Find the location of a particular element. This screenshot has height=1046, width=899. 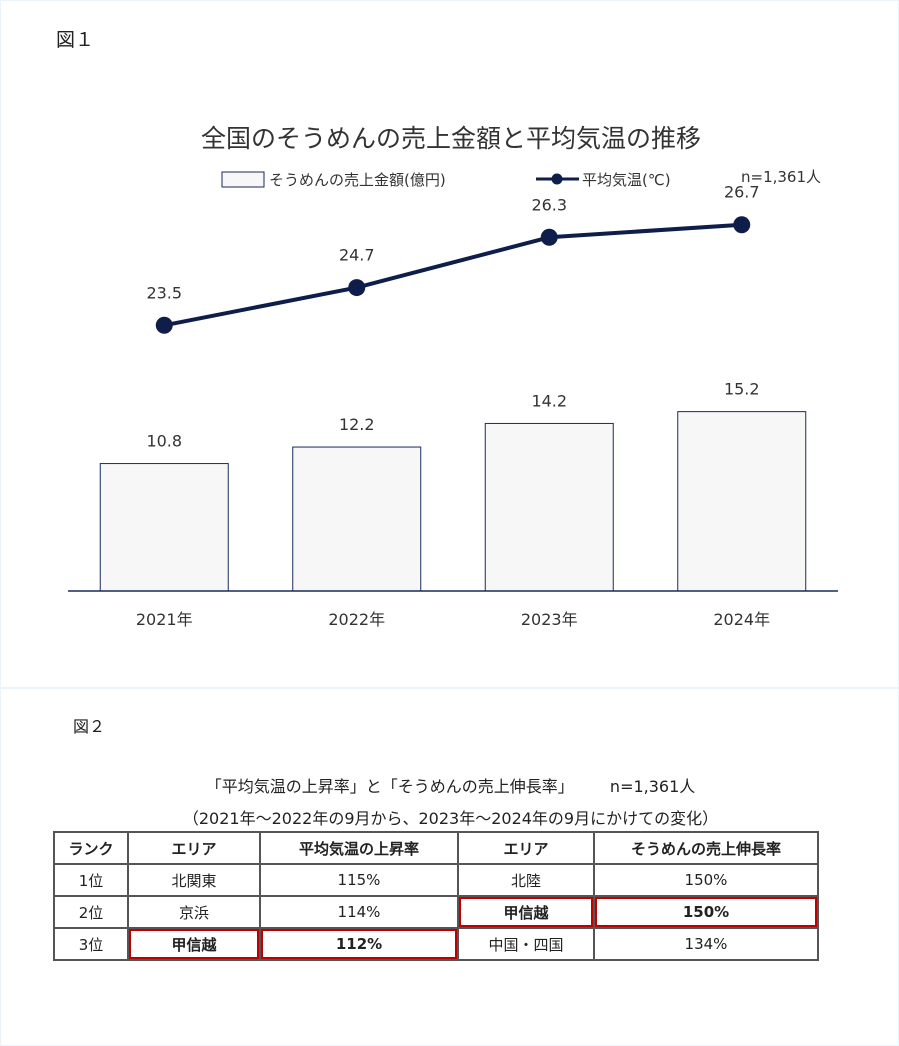

table-title-row: 「平均気温の上昇率」と「そうめんの売上伸長率」 n=1,361人 is located at coordinates (450, 785).